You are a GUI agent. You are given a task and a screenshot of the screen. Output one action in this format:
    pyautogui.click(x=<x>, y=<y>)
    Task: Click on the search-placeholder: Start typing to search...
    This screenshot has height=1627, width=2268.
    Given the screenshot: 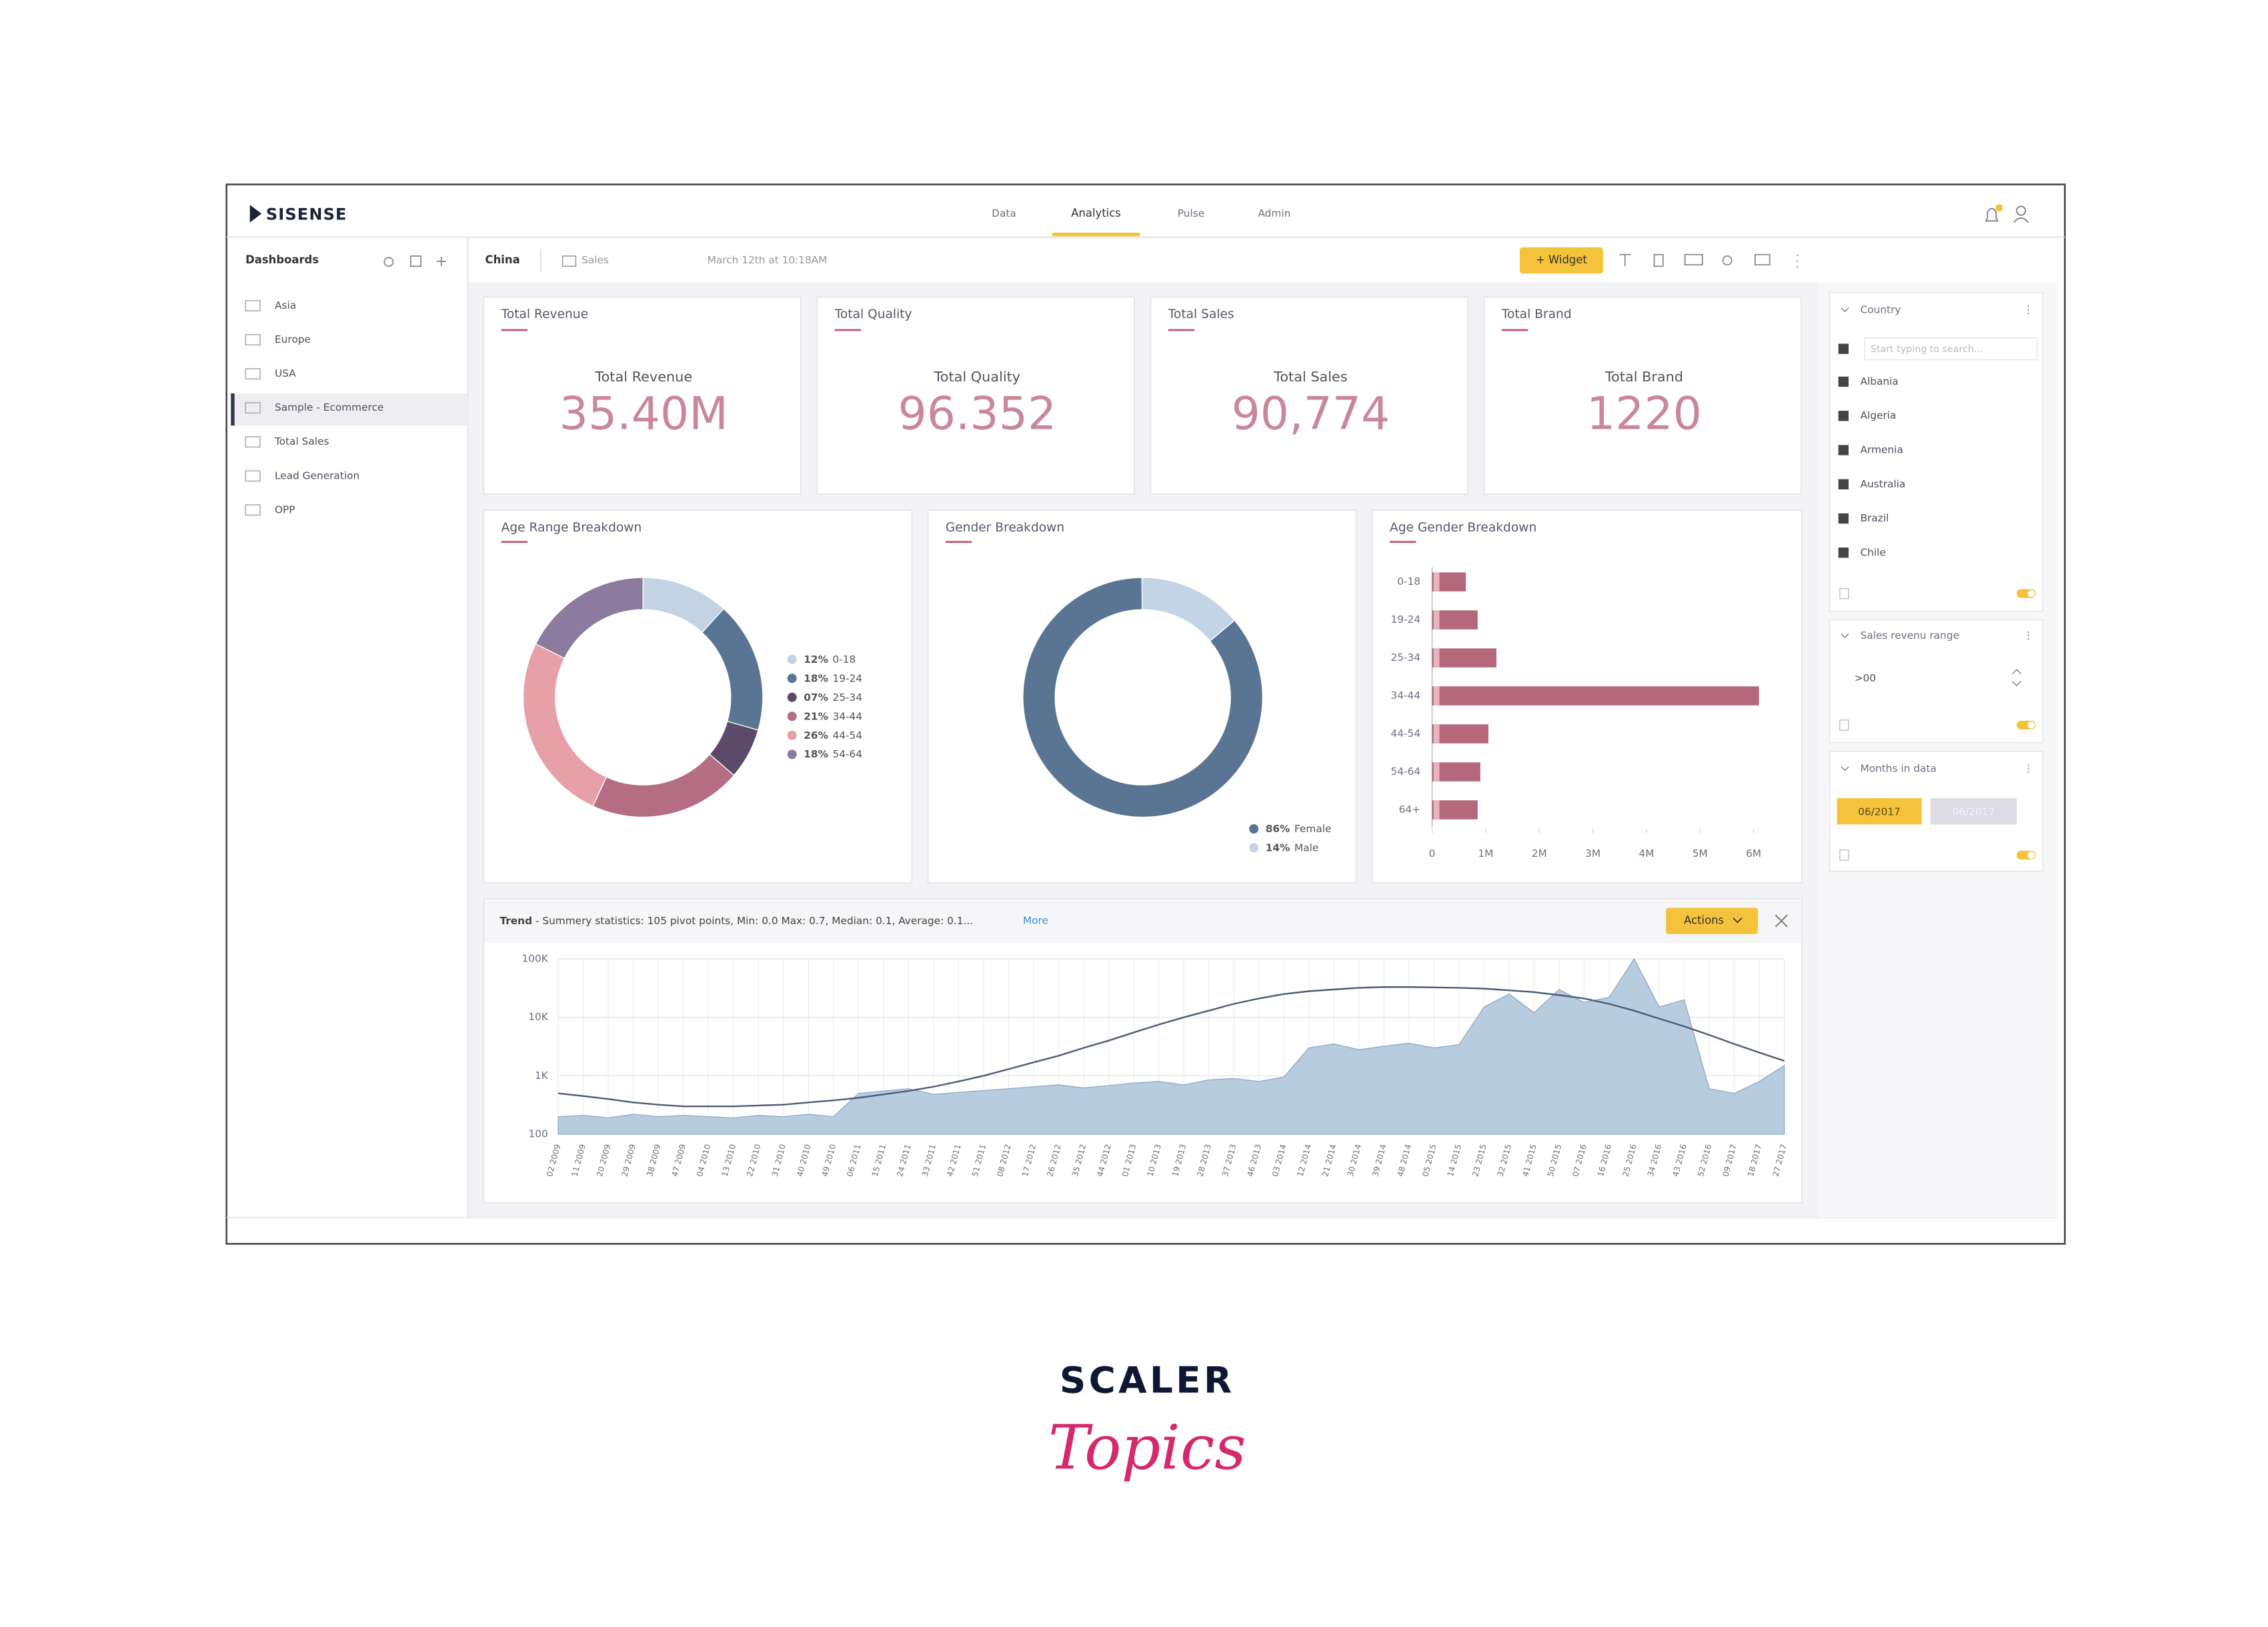 What is the action you would take?
    pyautogui.click(x=1927, y=349)
    